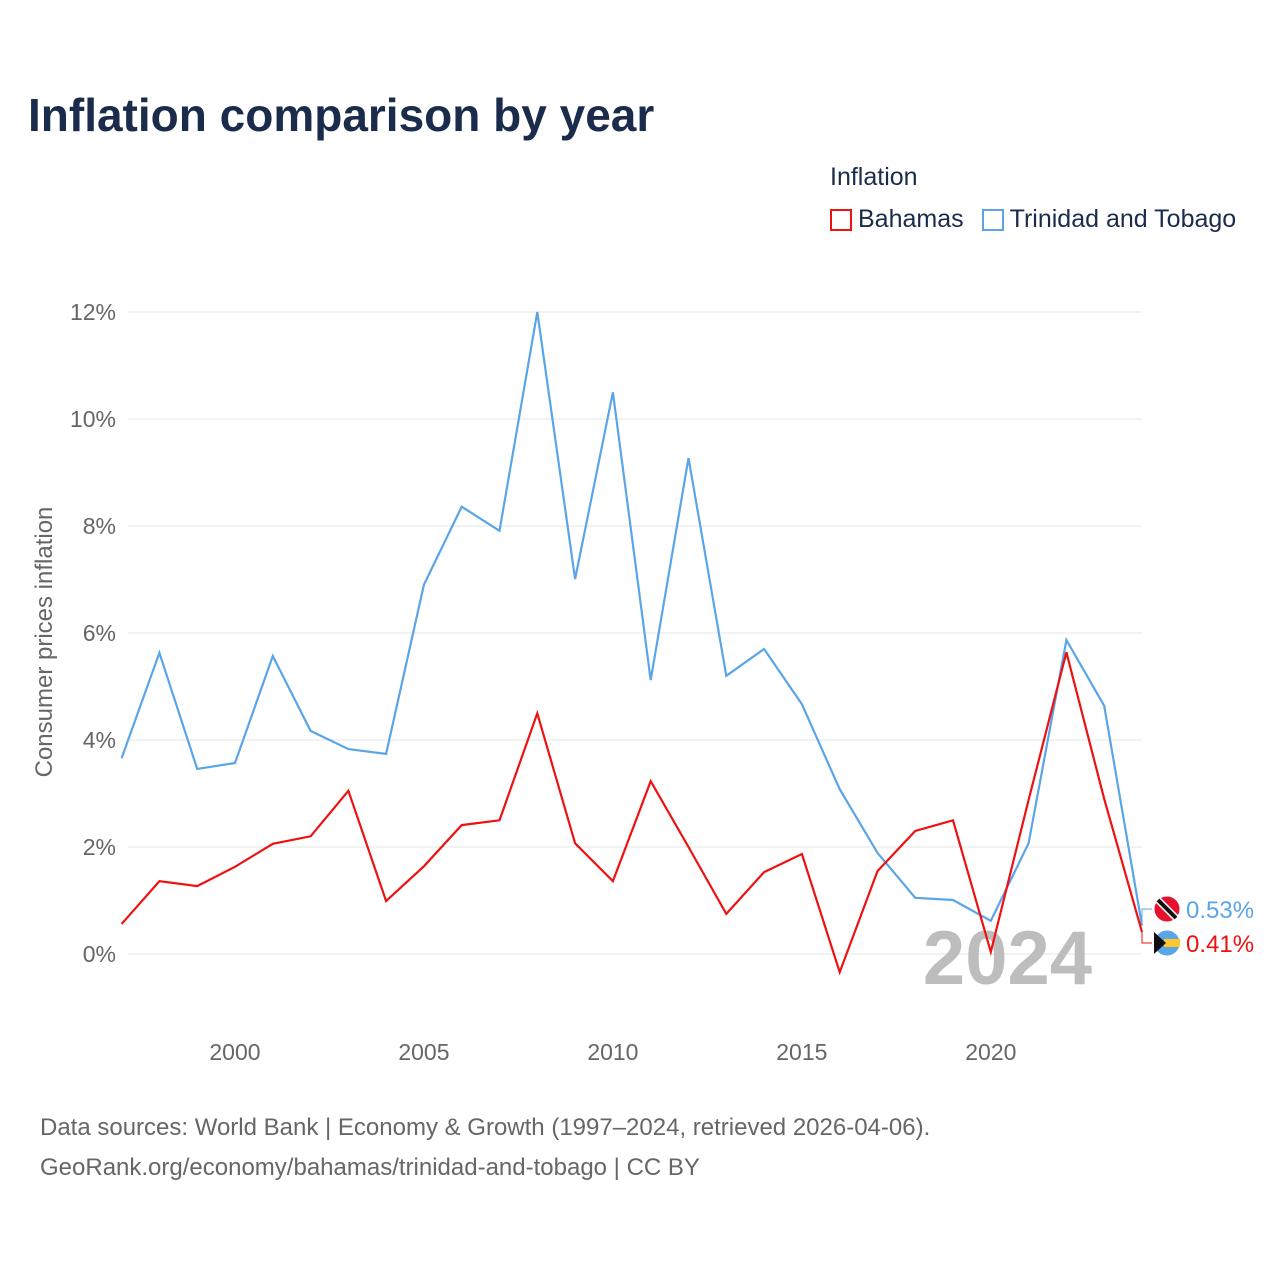 This screenshot has height=1280, width=1280. What do you see at coordinates (99, 526) in the screenshot?
I see `y-tick-label: 8%` at bounding box center [99, 526].